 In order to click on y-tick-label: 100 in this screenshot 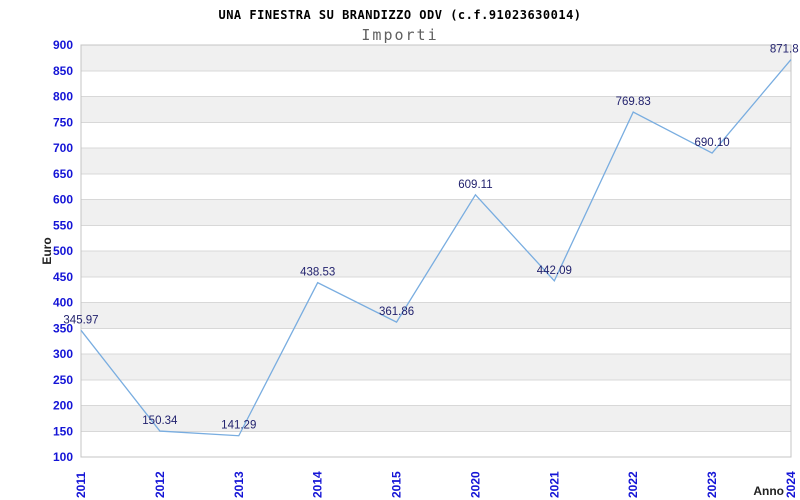, I will do `click(63, 457)`.